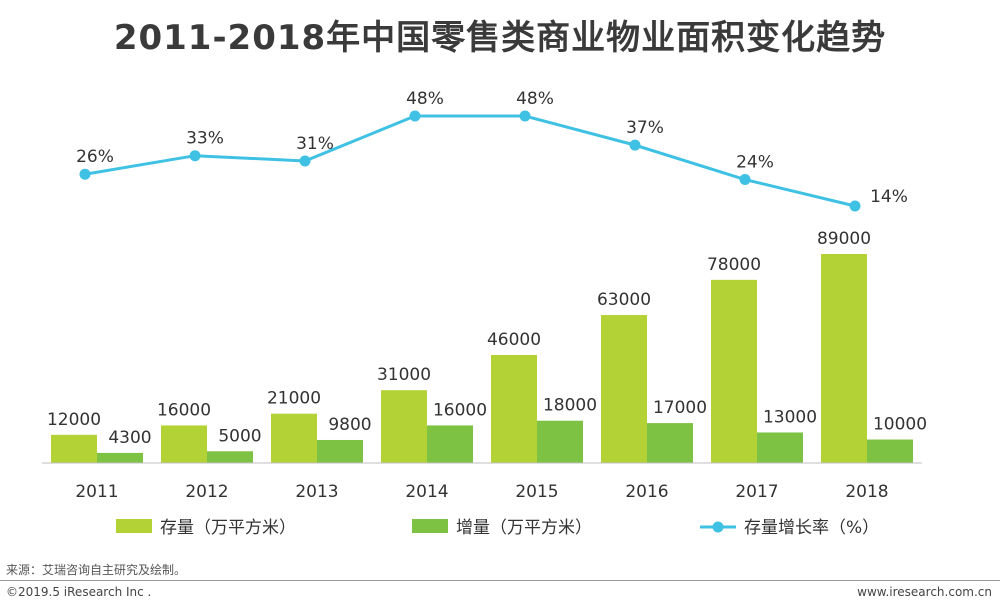 The height and width of the screenshot is (606, 1000). What do you see at coordinates (635, 145) in the screenshot?
I see `growth-point-2016` at bounding box center [635, 145].